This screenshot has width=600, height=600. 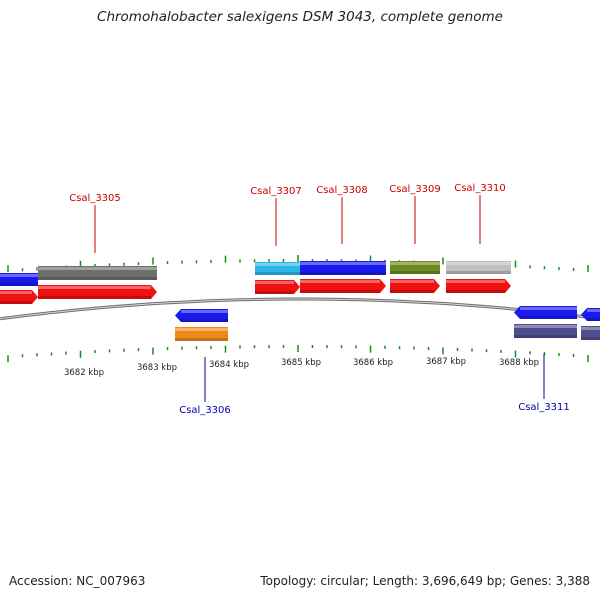 What do you see at coordinates (446, 362) in the screenshot?
I see `scale-label: 3687 kbp` at bounding box center [446, 362].